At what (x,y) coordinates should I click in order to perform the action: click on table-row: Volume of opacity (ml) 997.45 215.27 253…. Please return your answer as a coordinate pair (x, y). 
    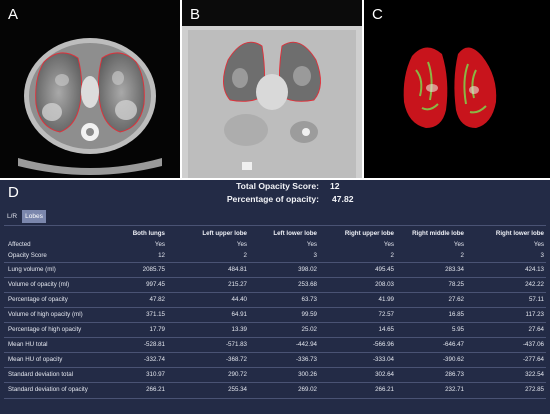
    Looking at the image, I should click on (275, 284).